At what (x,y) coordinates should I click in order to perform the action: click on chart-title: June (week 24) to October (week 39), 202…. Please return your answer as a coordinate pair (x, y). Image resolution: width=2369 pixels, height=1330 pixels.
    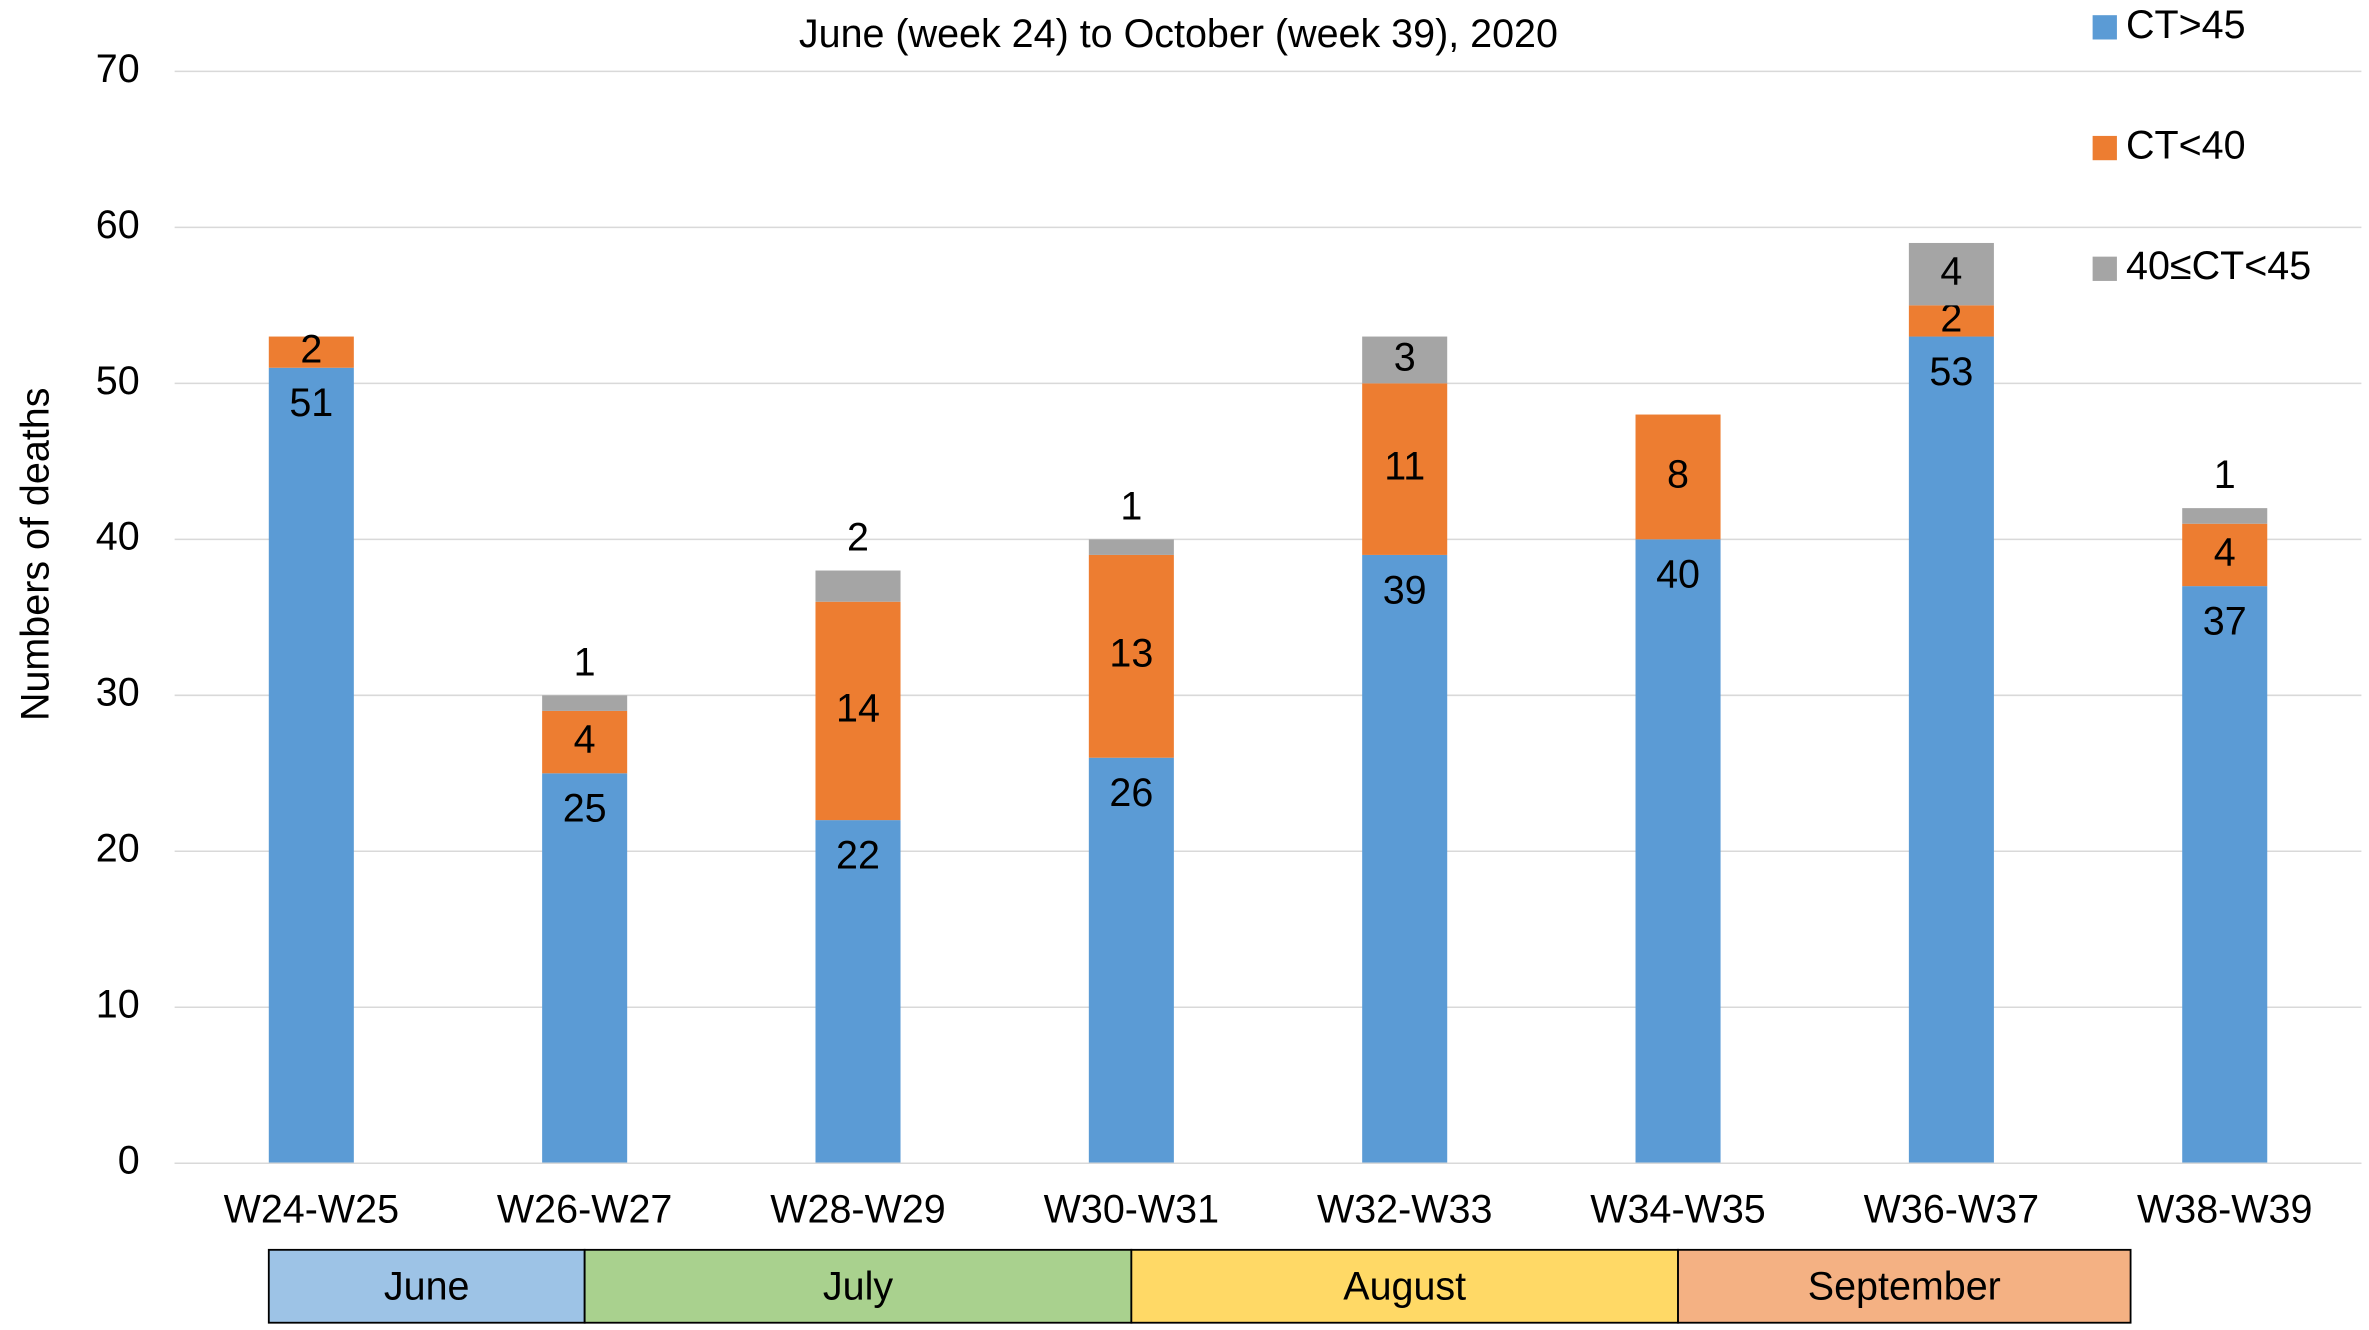
    Looking at the image, I should click on (1178, 34).